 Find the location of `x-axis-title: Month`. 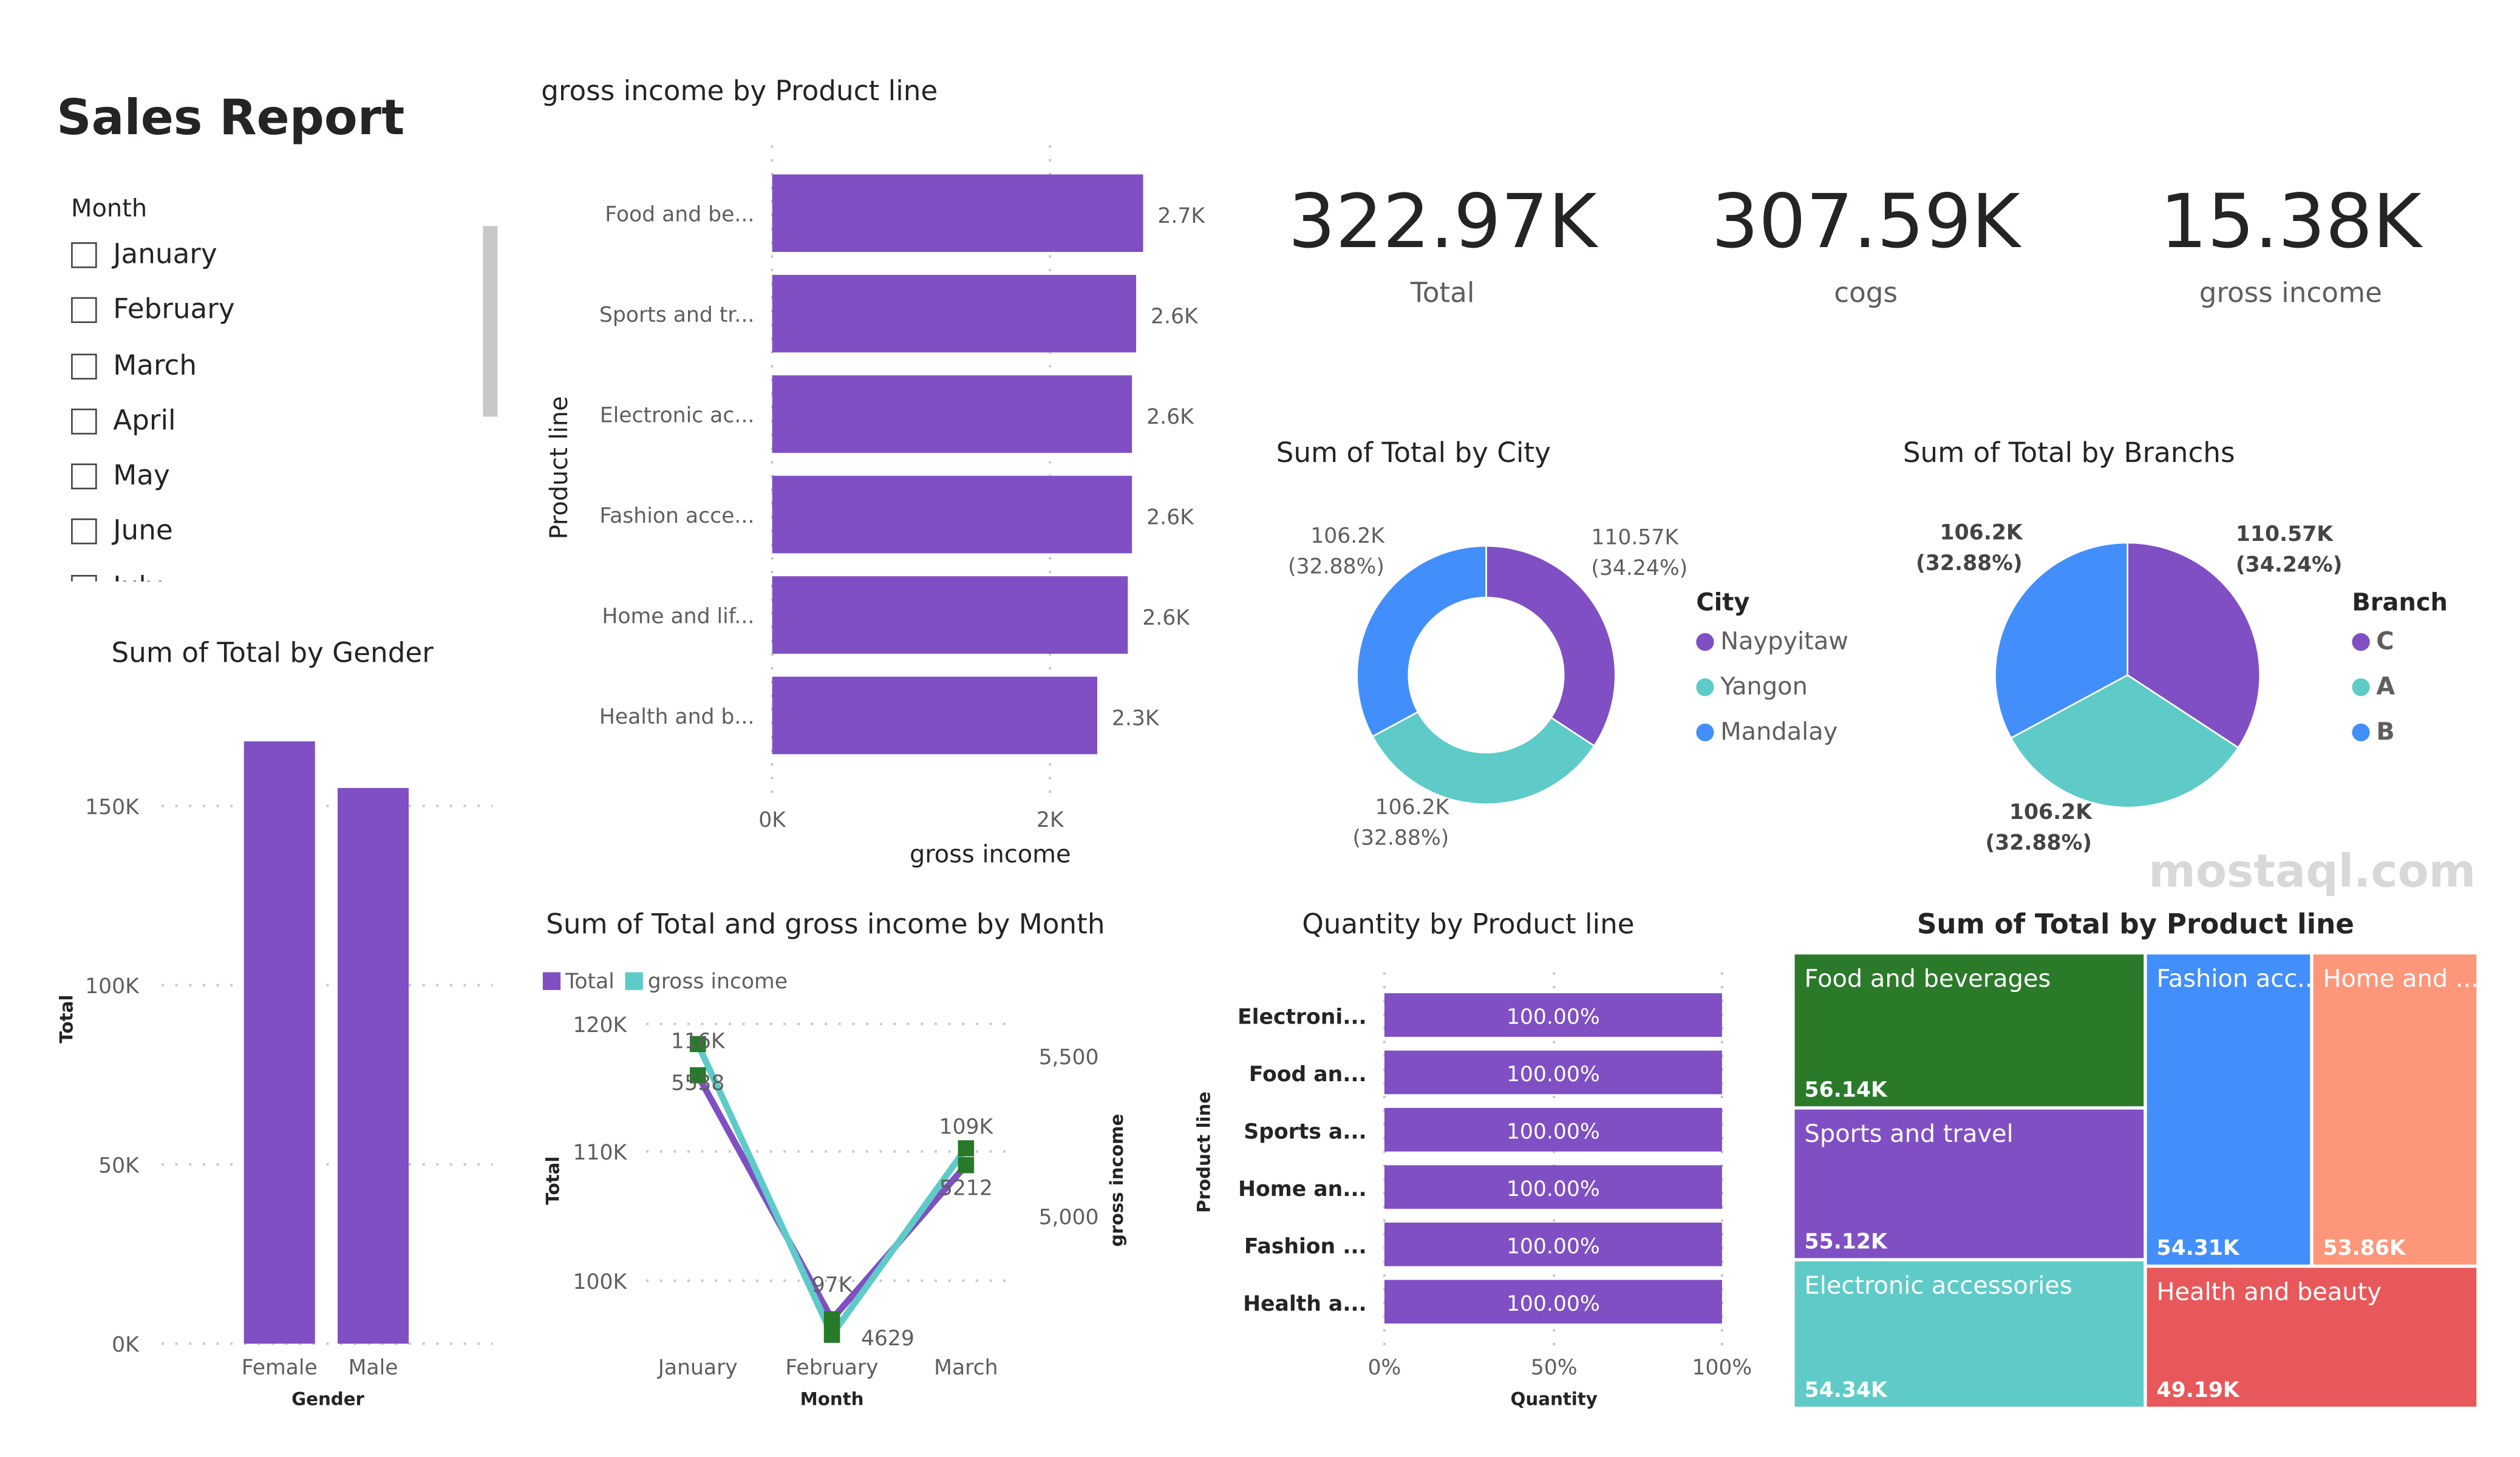

x-axis-title: Month is located at coordinates (832, 1398).